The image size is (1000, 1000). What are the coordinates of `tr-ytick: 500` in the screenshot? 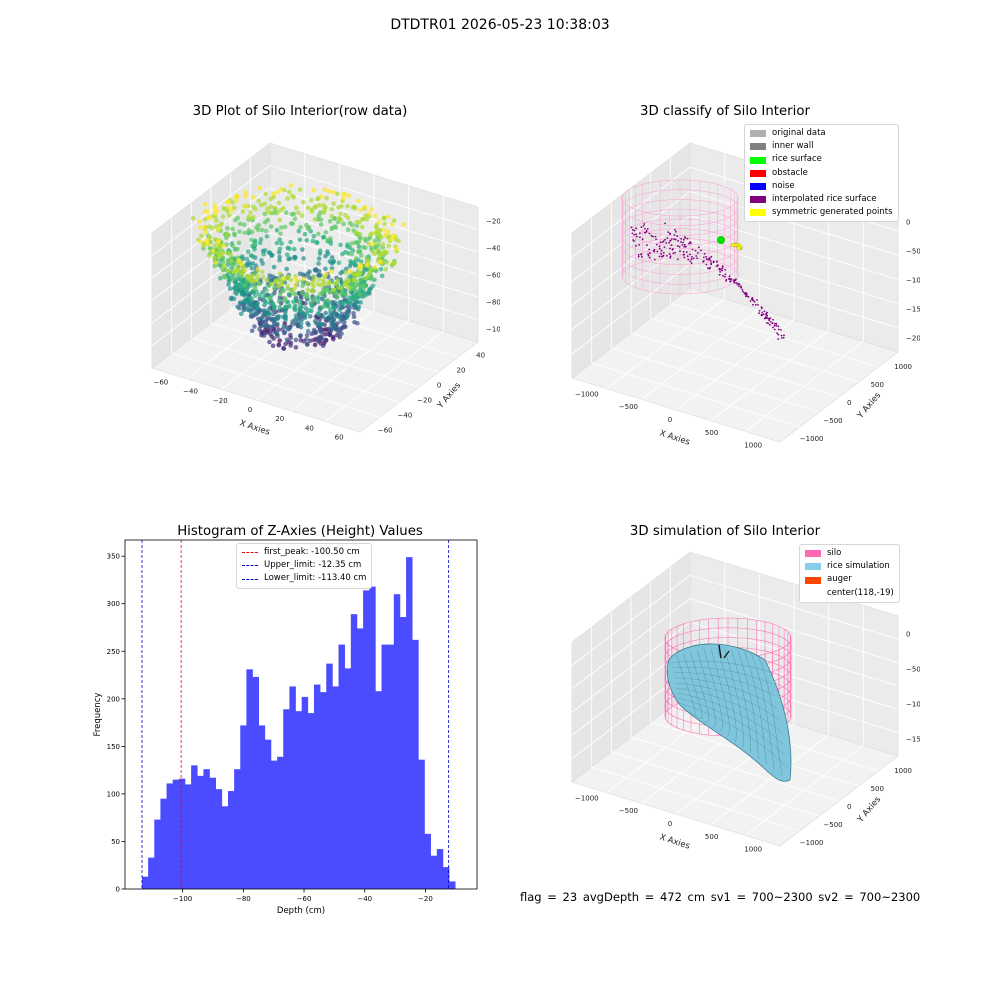 It's located at (877, 385).